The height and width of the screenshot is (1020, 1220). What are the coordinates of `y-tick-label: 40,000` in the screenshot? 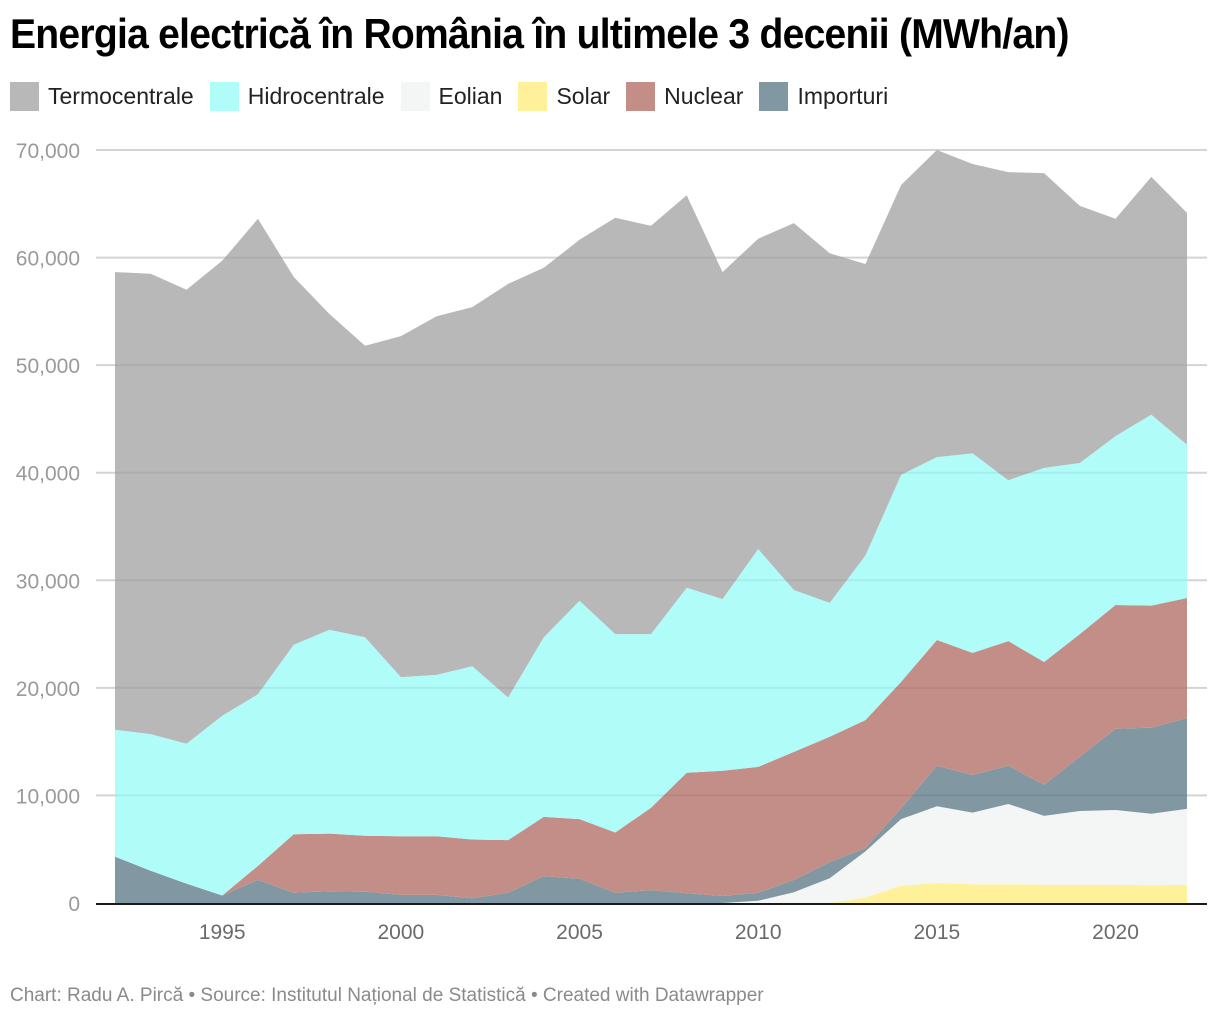 It's located at (48, 474).